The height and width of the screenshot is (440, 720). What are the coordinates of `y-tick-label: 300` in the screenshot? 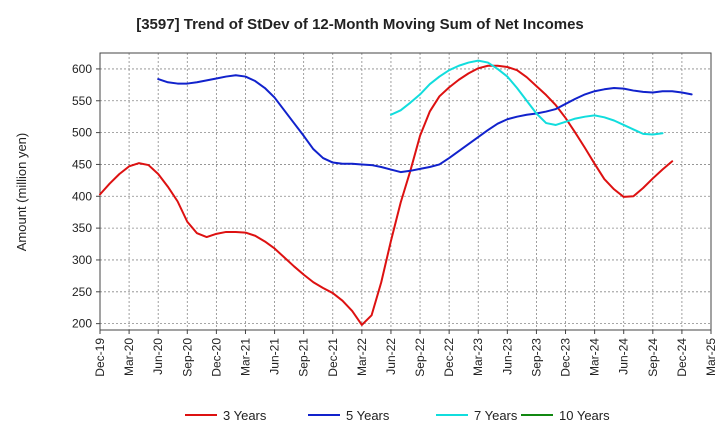 It's located at (82, 260).